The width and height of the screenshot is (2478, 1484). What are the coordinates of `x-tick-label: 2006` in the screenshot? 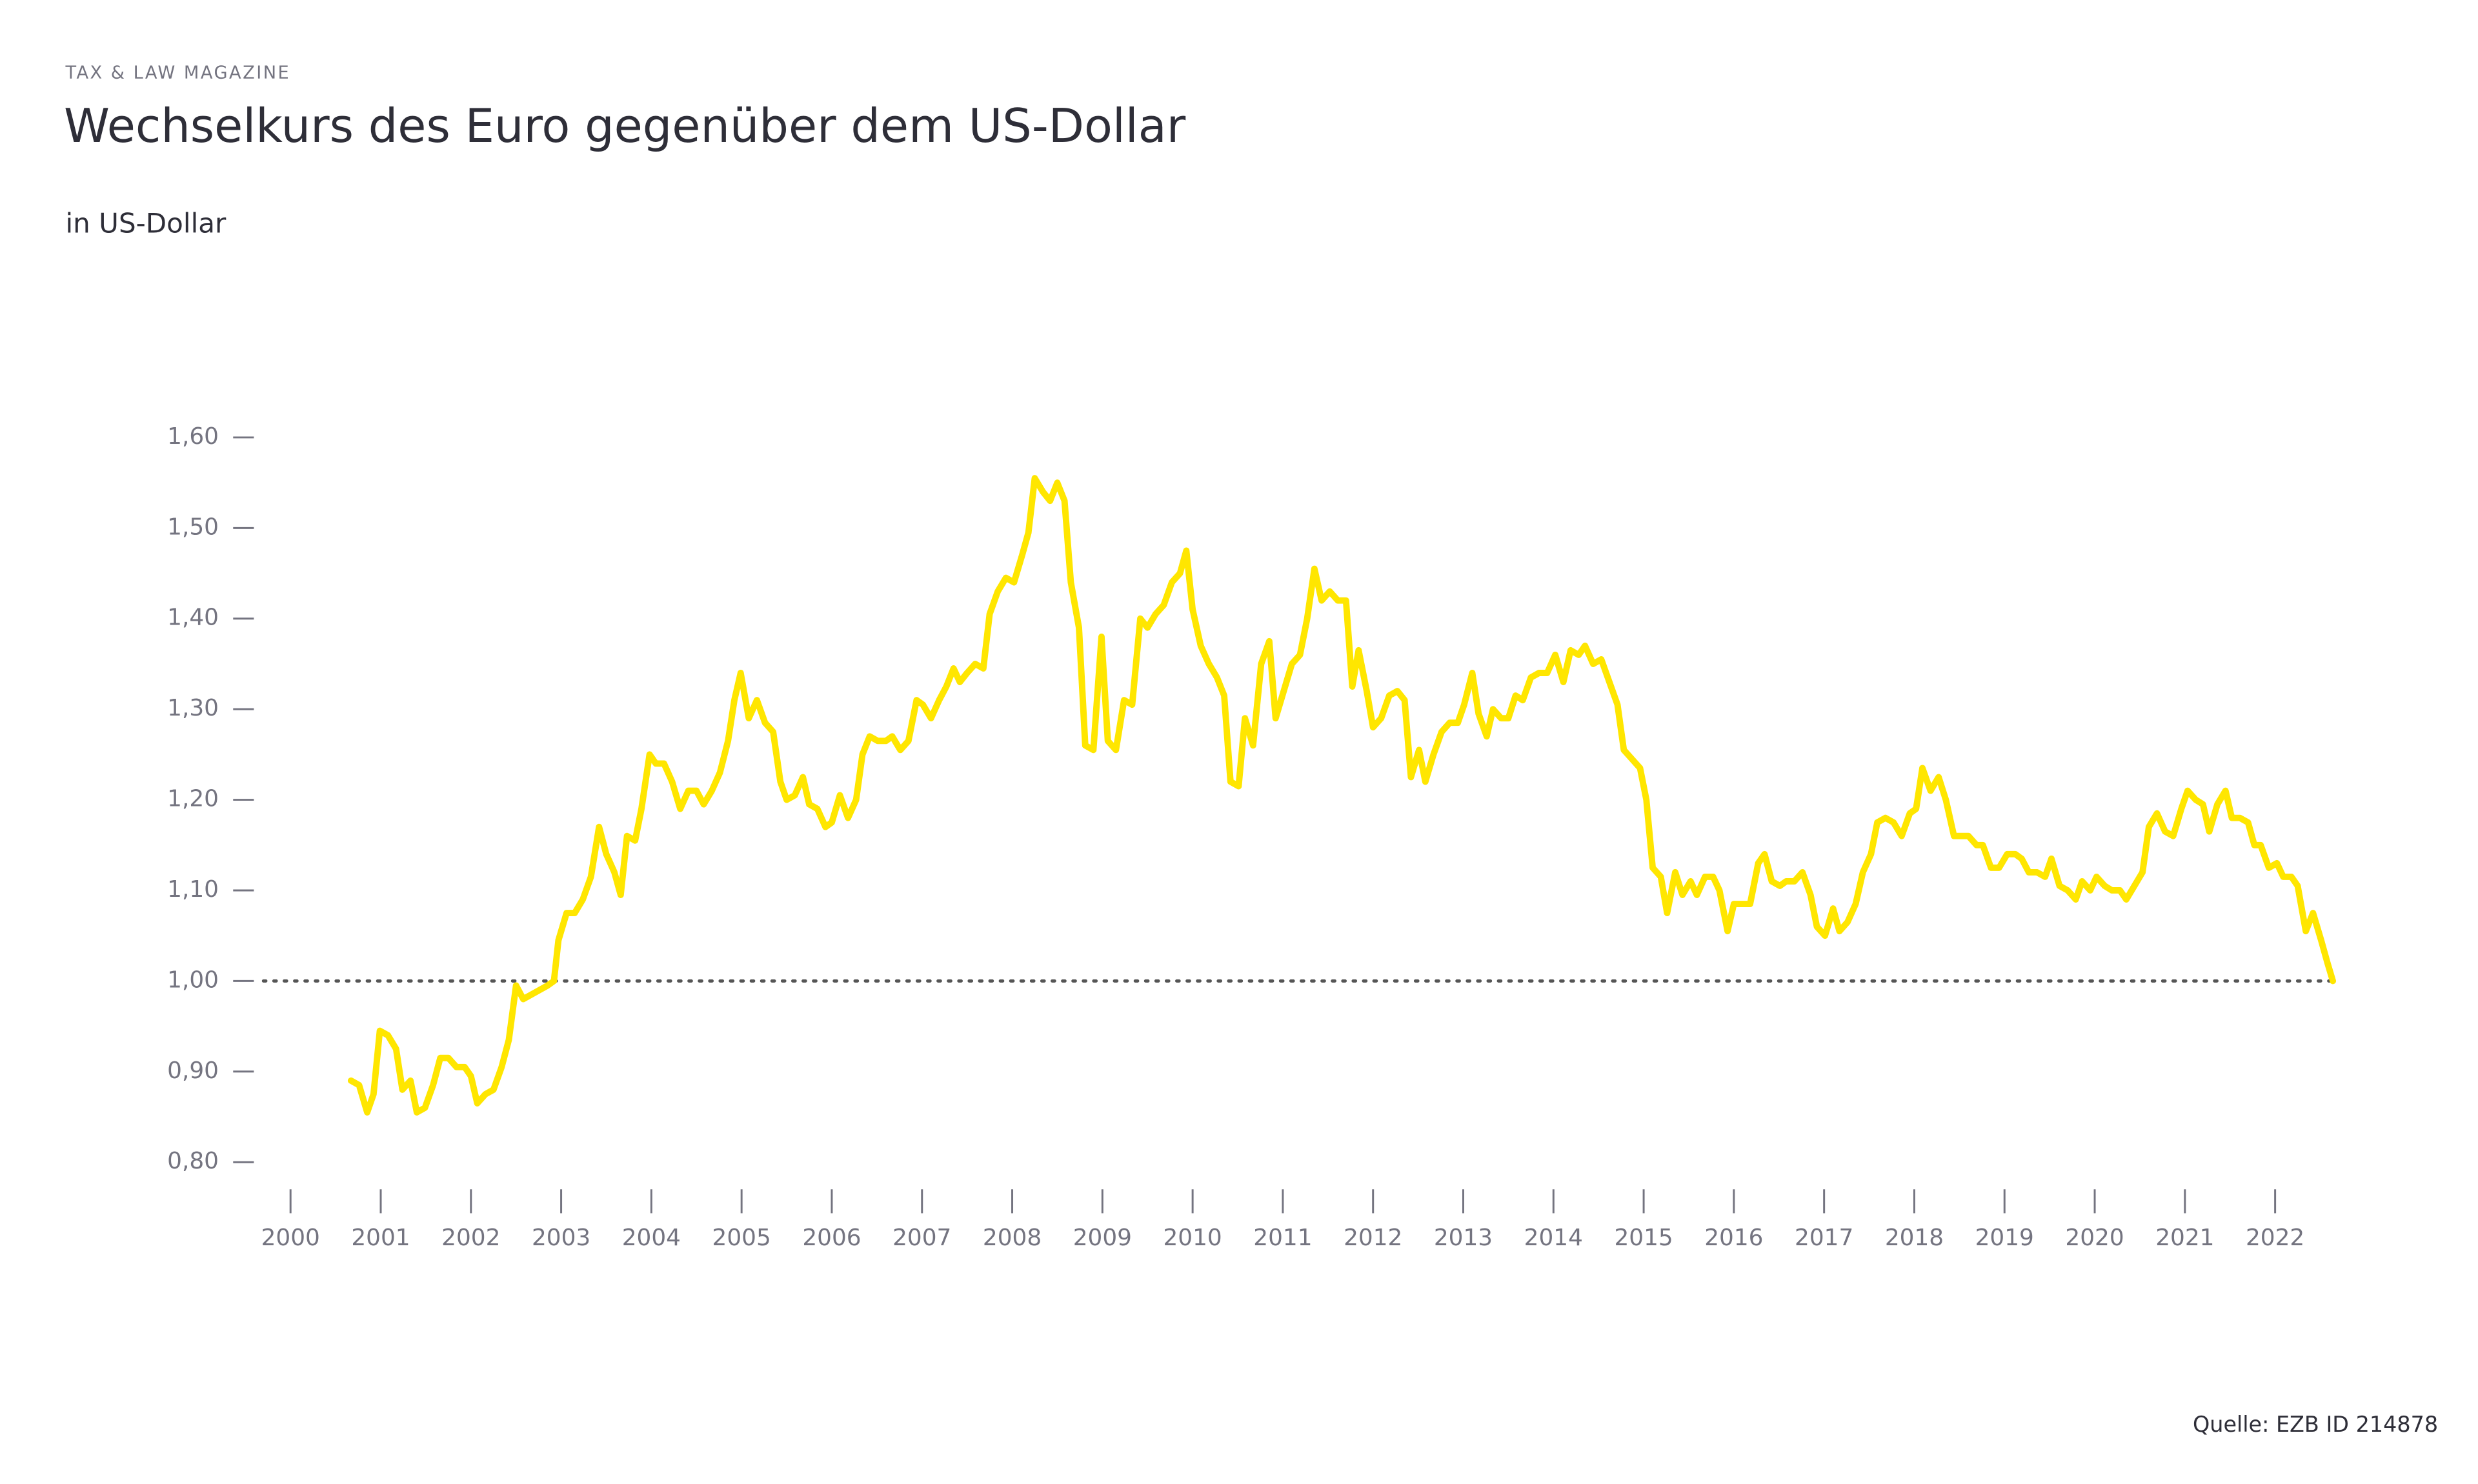 It's located at (831, 1238).